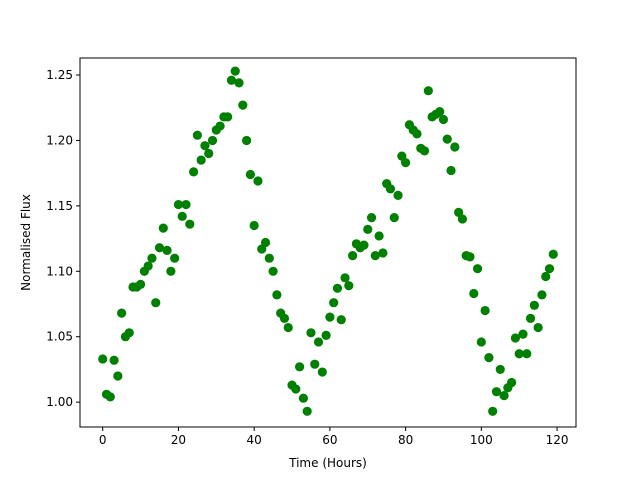  Describe the element at coordinates (59, 206) in the screenshot. I see `y-tick-label: 1.15` at that location.